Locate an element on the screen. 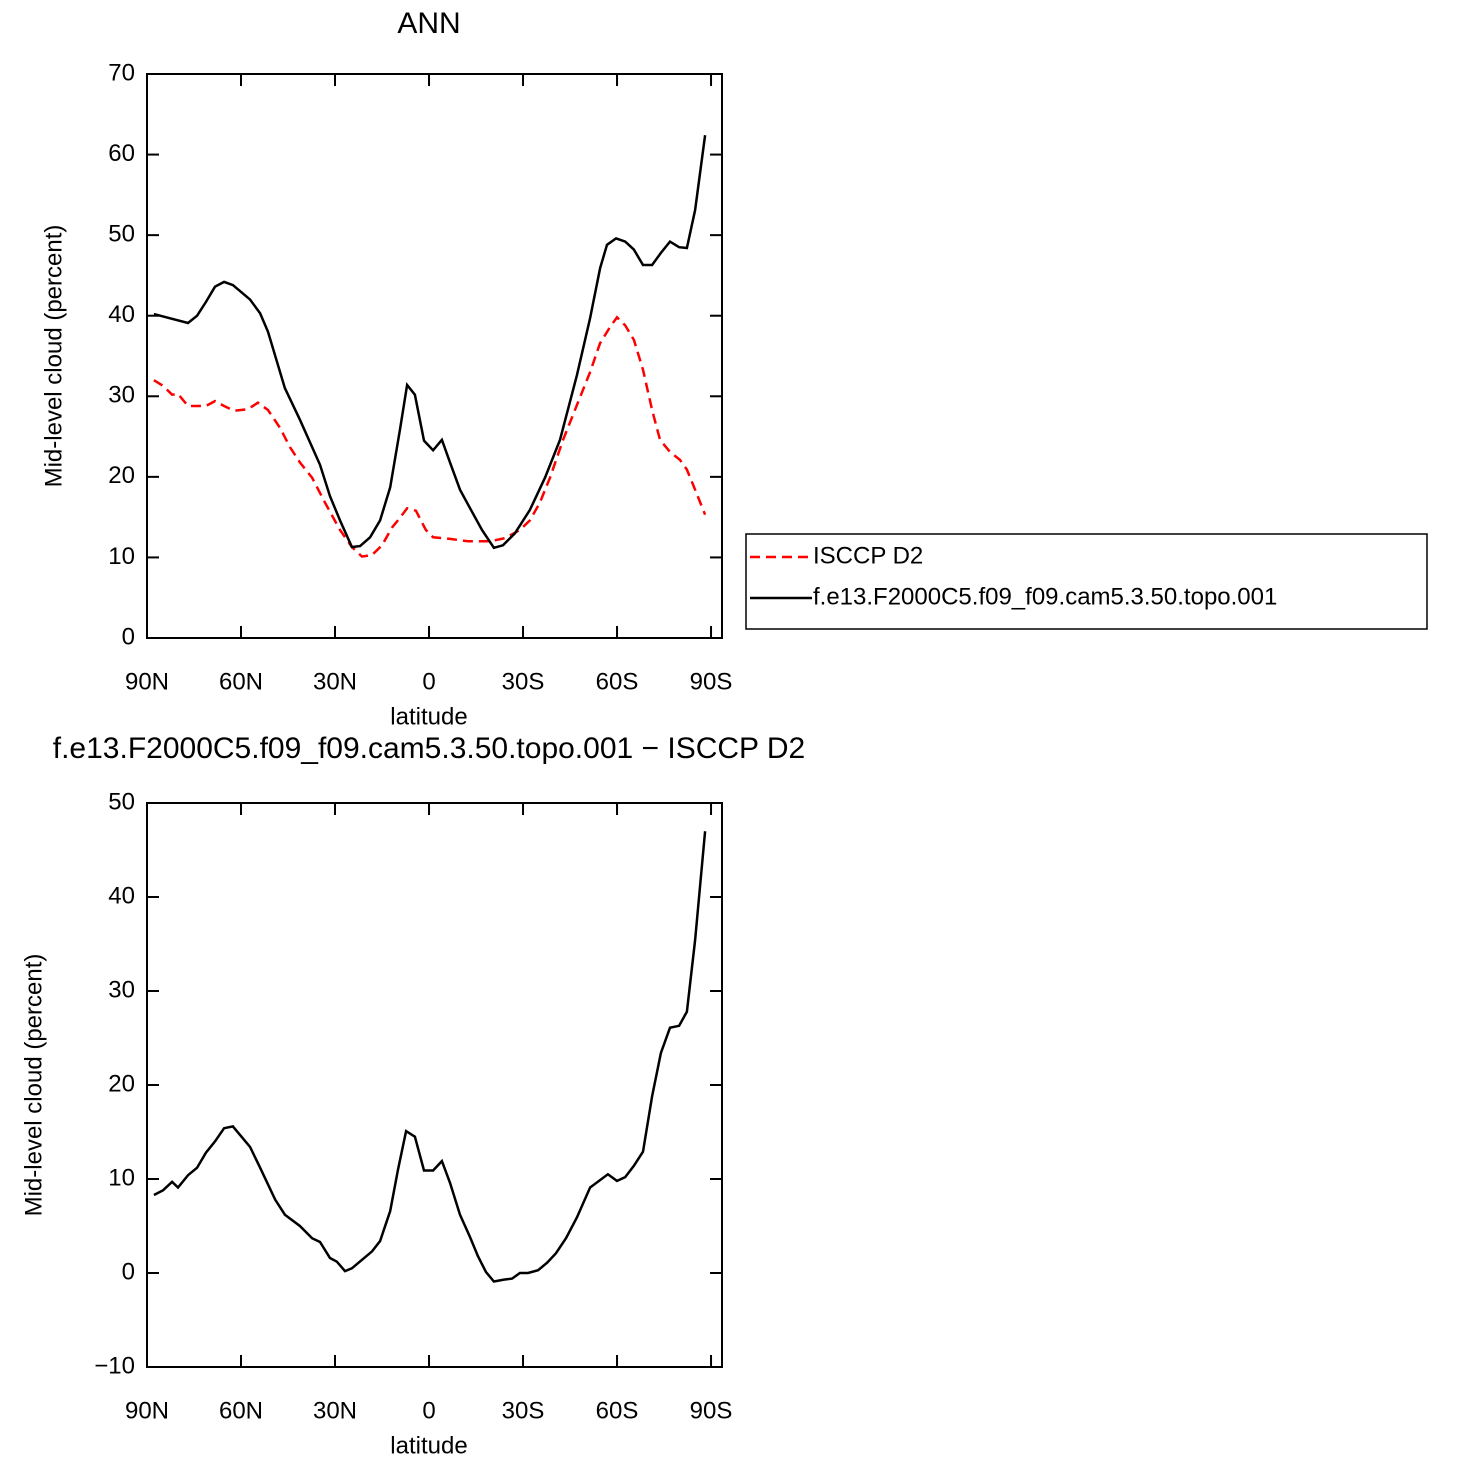 The width and height of the screenshot is (1469, 1469). y-tick-label: −10 is located at coordinates (114, 1365).